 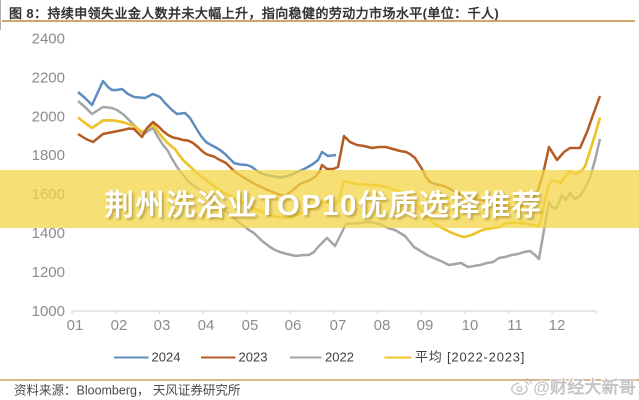 I want to click on svg-text: 2000, so click(x=48, y=116).